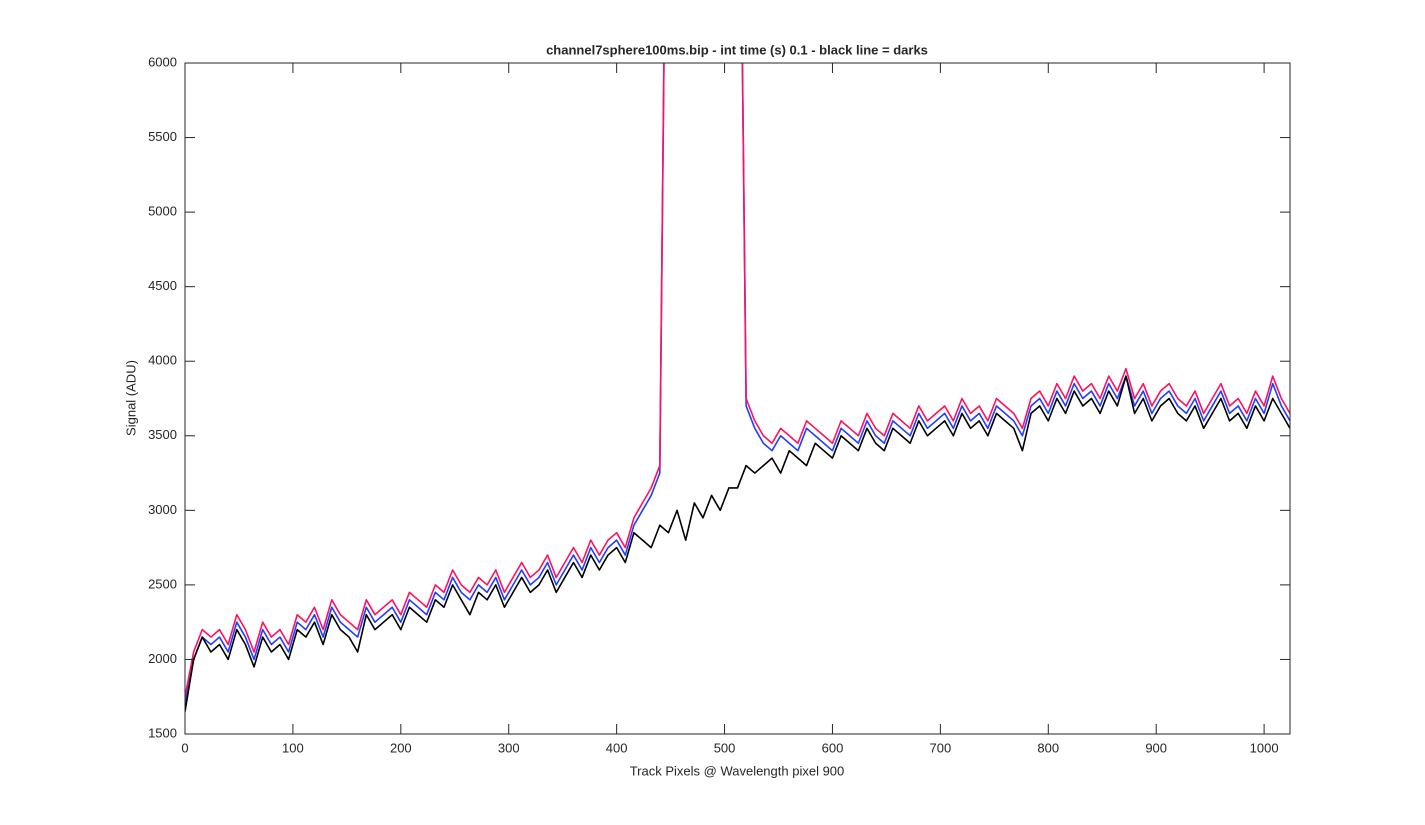 This screenshot has height=825, width=1425. What do you see at coordinates (162, 61) in the screenshot?
I see `y-tick-label: 6000` at bounding box center [162, 61].